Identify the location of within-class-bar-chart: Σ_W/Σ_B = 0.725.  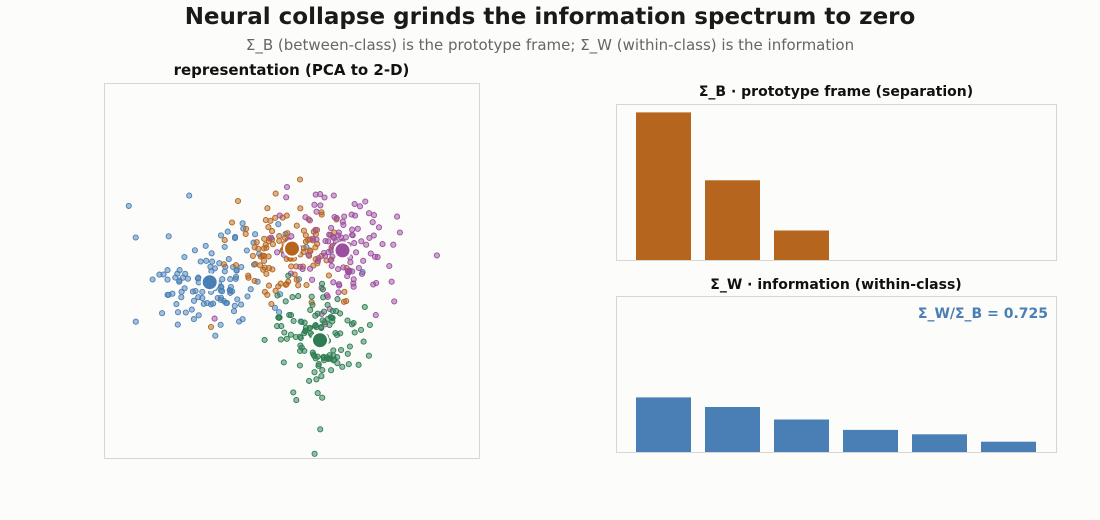
(836, 374).